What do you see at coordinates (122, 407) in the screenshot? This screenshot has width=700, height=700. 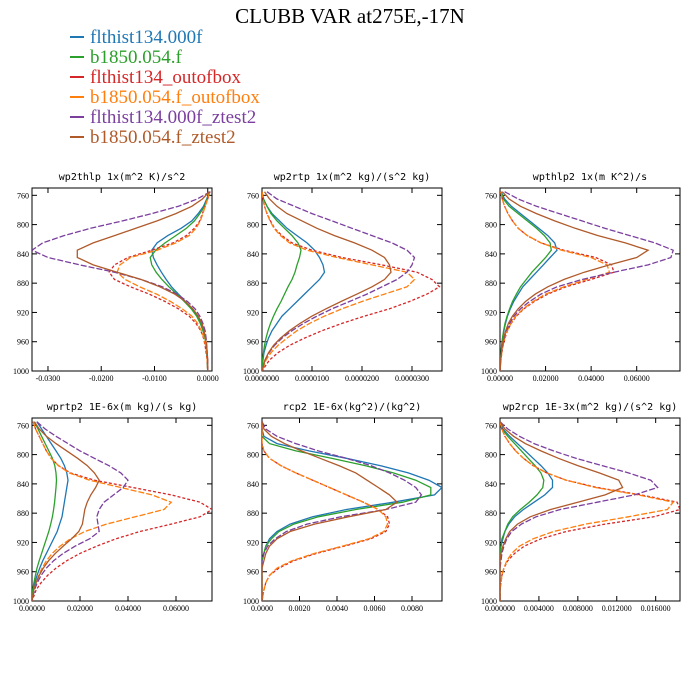 I see `panel-title: wprtp2 1E-6x(m kg)/(s kg)` at bounding box center [122, 407].